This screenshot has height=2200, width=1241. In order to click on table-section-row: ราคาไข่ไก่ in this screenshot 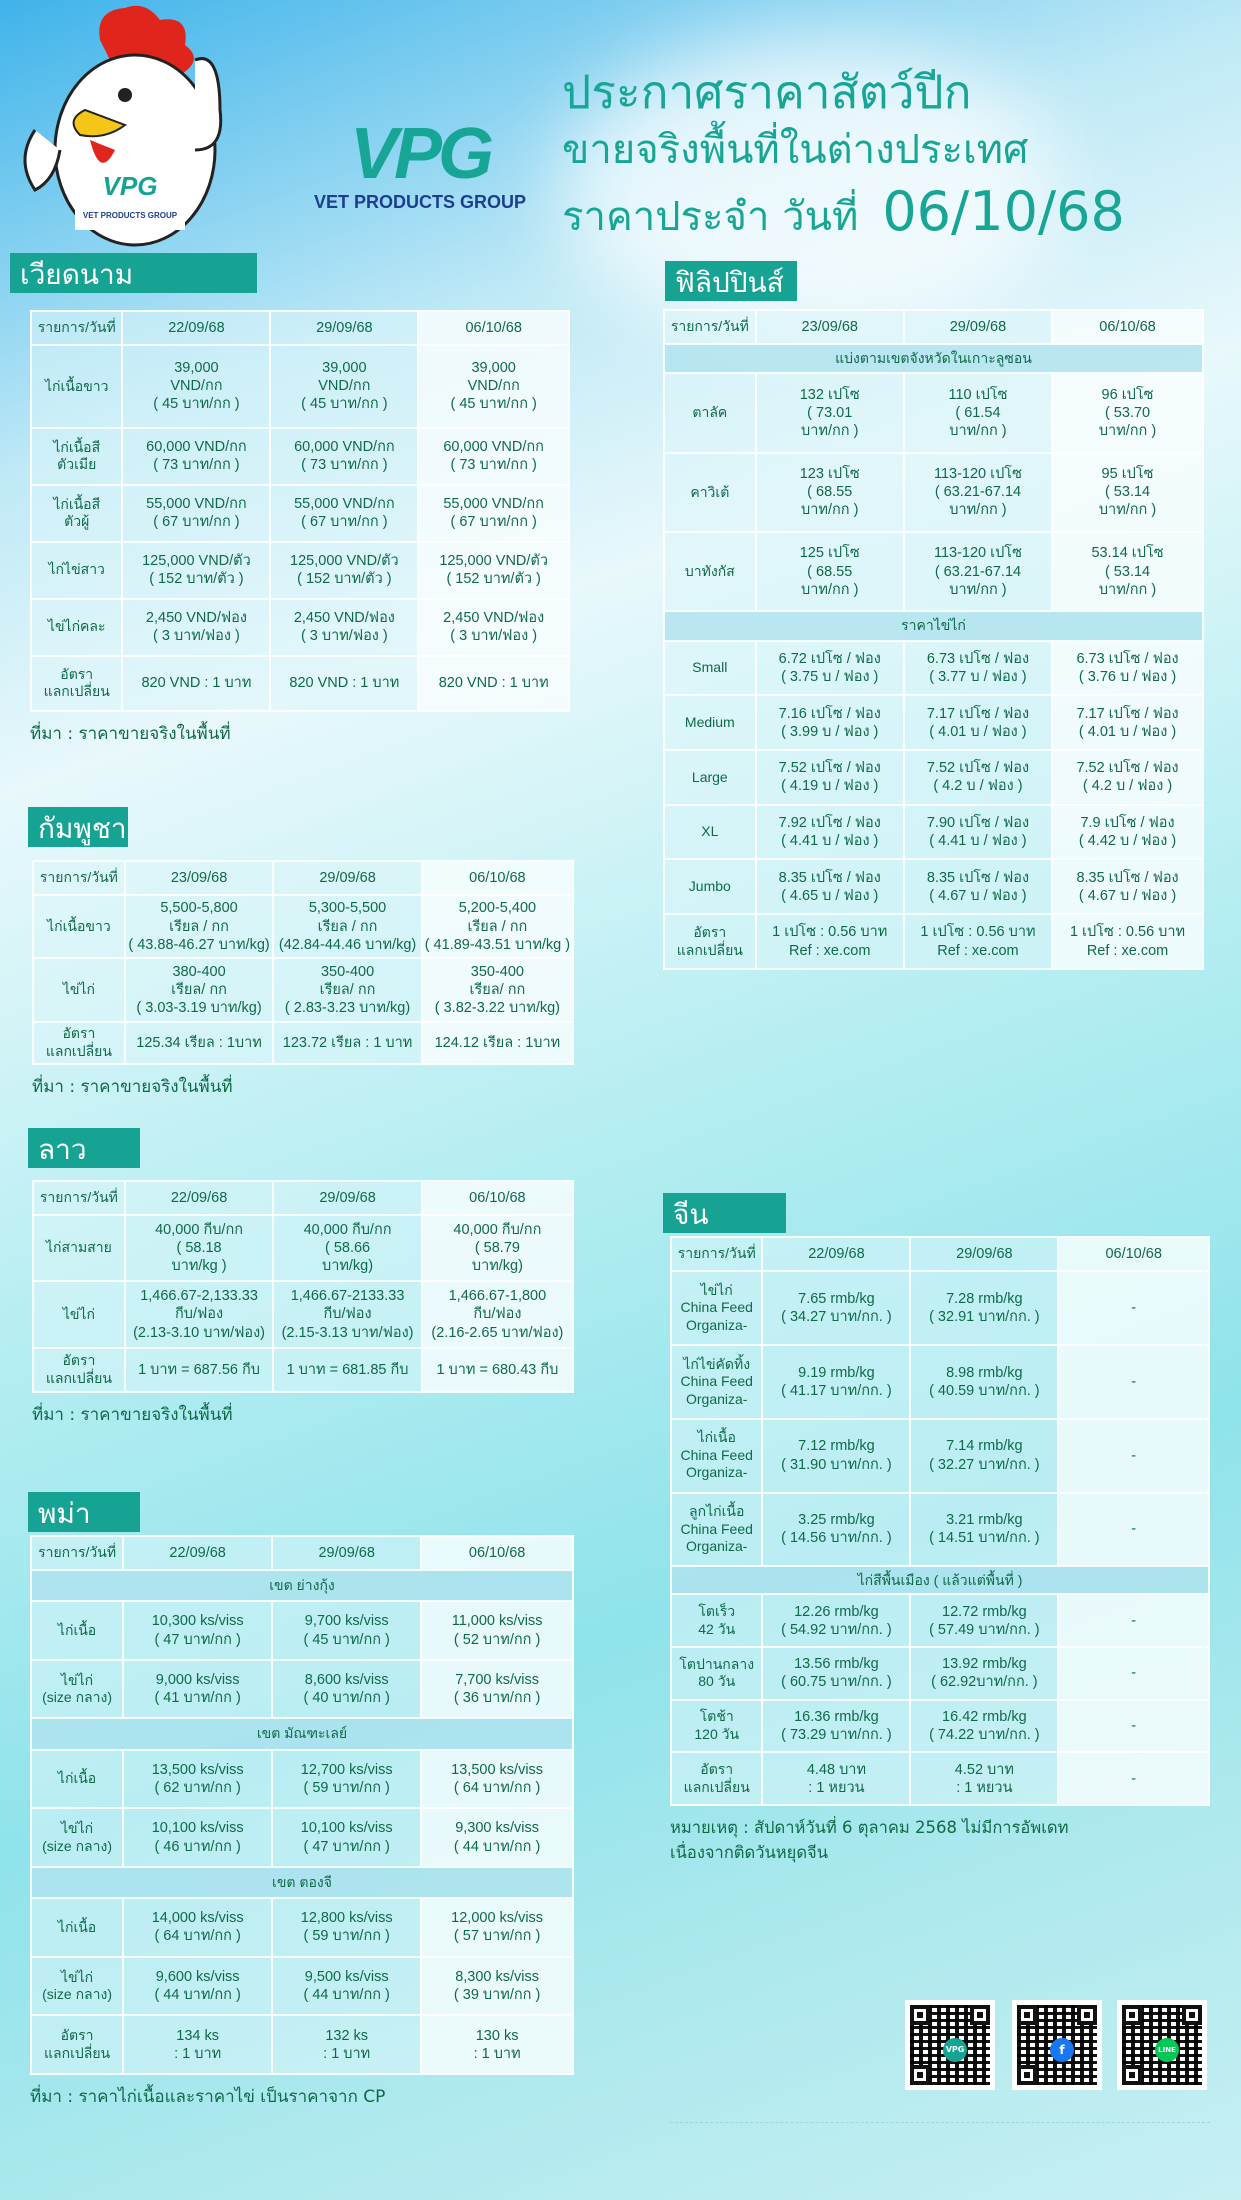, I will do `click(933, 626)`.